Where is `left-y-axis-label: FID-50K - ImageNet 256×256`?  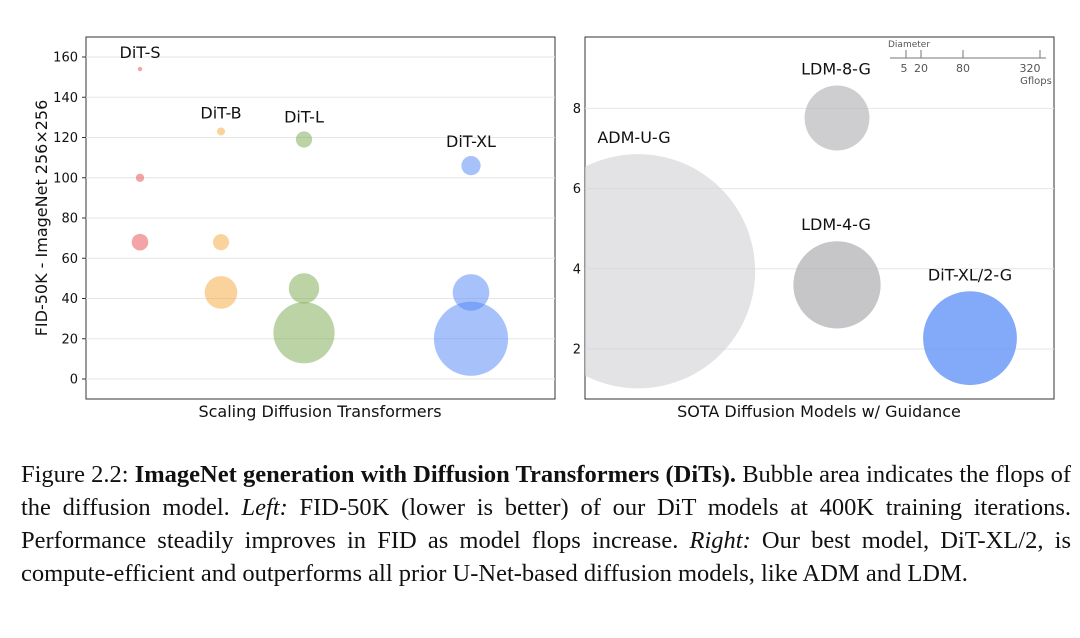
left-y-axis-label: FID-50K - ImageNet 256×256 is located at coordinates (41, 218).